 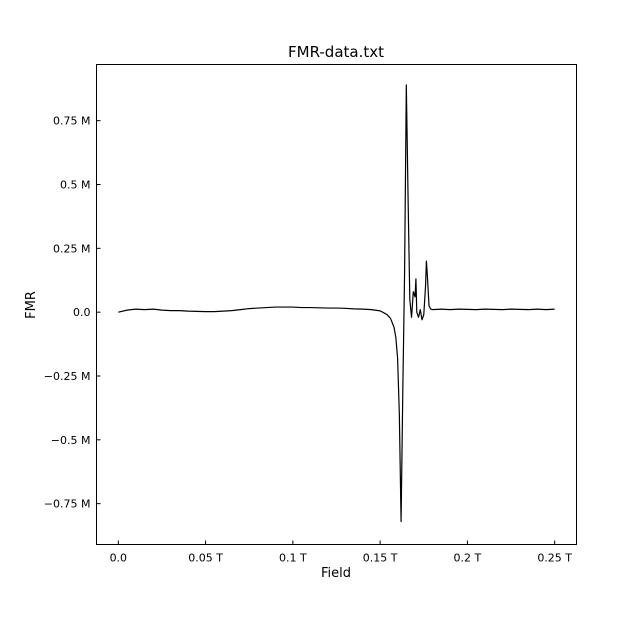 What do you see at coordinates (341, 552) in the screenshot?
I see `x-axis: 0.0 0.05 T 0.1 T 0.15 T 0.2 T 0.25 T` at bounding box center [341, 552].